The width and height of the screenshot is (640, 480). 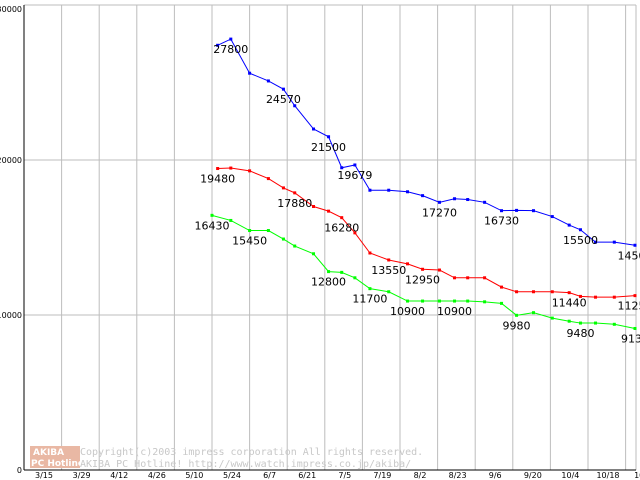 I want to click on x-tick-label: 4/26, so click(x=157, y=475).